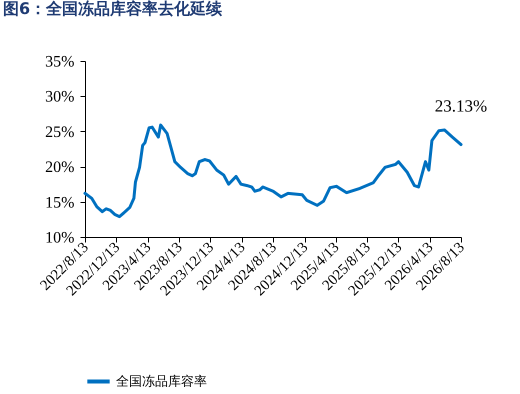 Image resolution: width=520 pixels, height=394 pixels. What do you see at coordinates (59, 97) in the screenshot?
I see `y-tick-label: 30%` at bounding box center [59, 97].